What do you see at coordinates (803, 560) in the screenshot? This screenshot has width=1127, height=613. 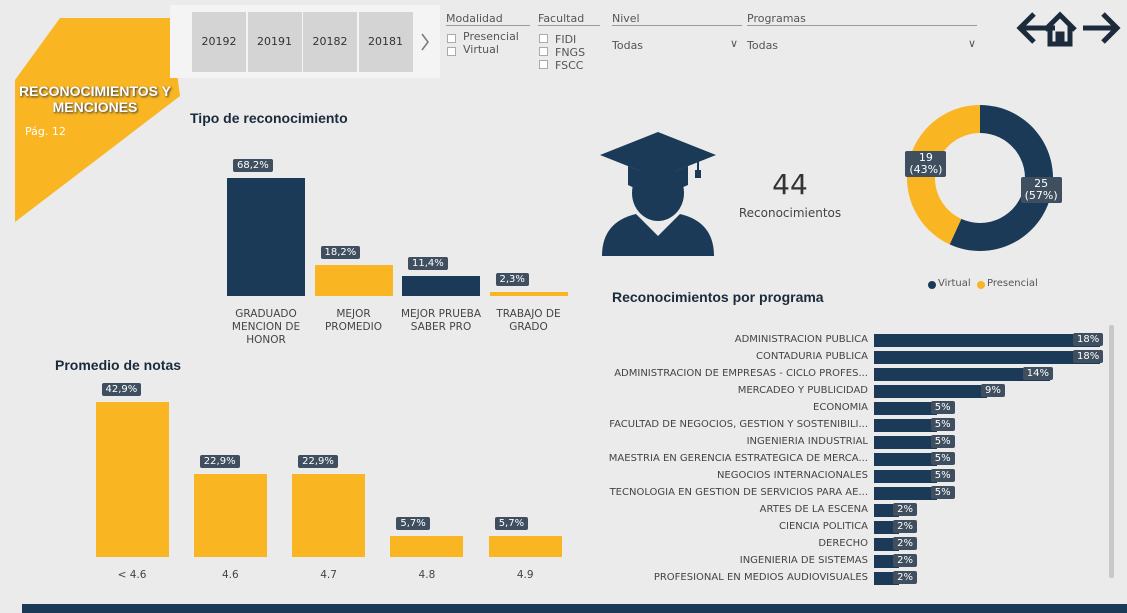 I see `y-tick-label: INGENIERIA DE SISTEMAS` at bounding box center [803, 560].